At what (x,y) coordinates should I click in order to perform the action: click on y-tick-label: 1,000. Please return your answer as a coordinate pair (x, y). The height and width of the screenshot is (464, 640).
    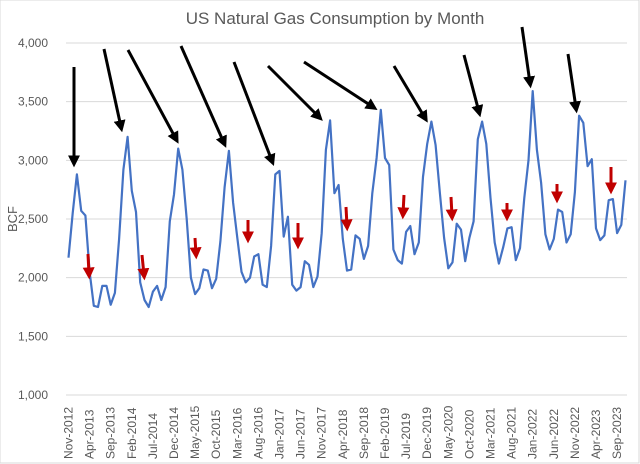
    Looking at the image, I should click on (33, 395).